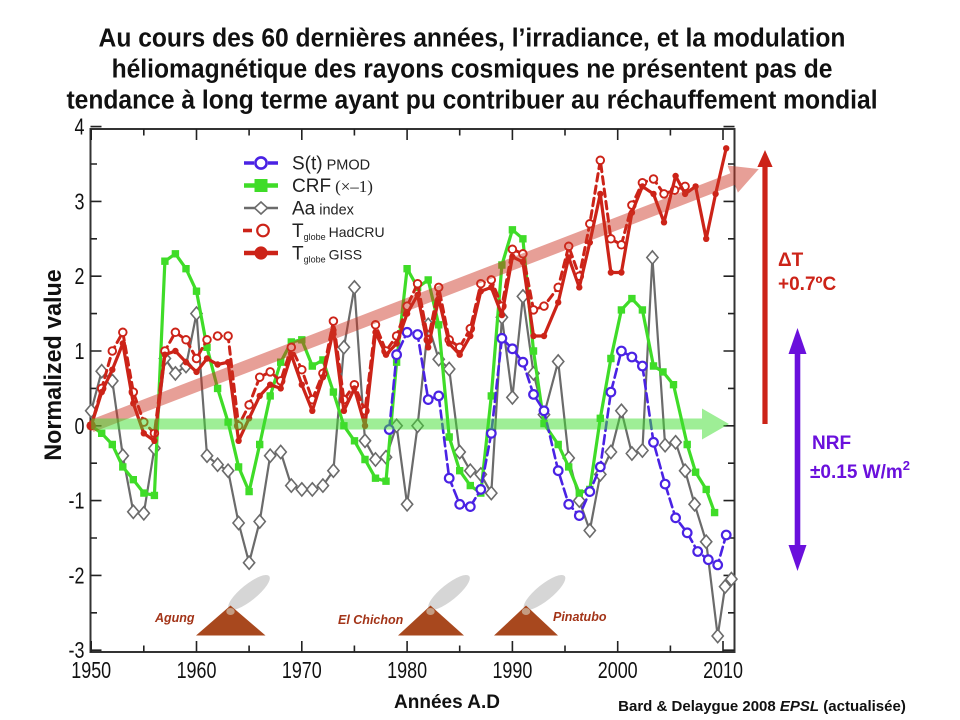  I want to click on svg-text: 1990, so click(512, 671).